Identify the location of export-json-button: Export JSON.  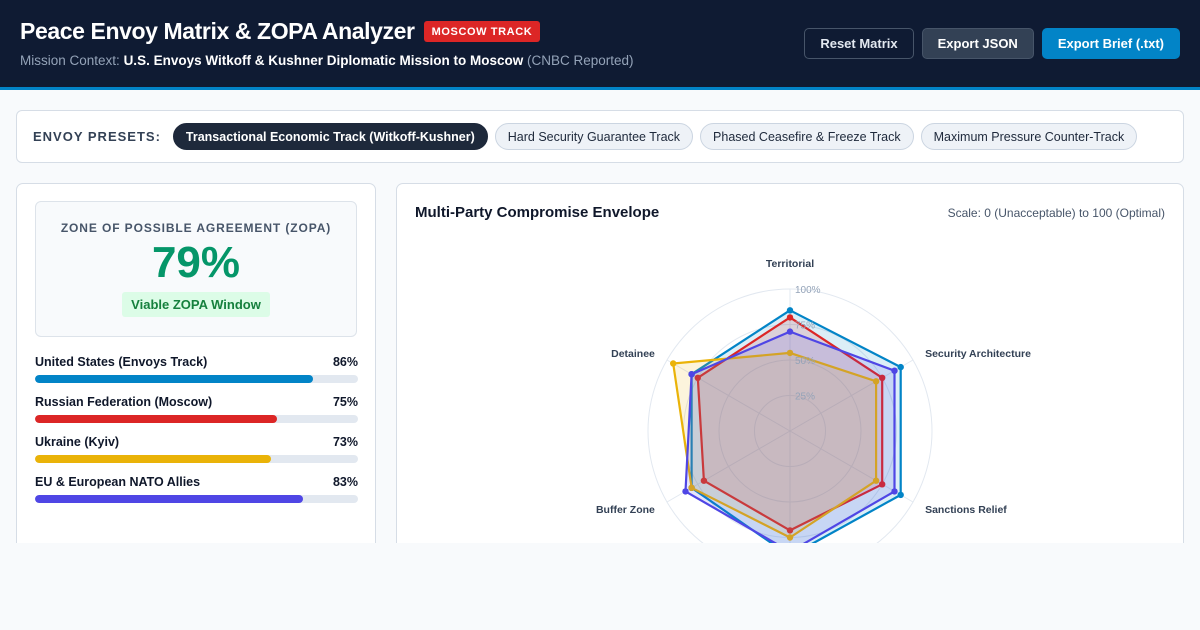
(977, 43).